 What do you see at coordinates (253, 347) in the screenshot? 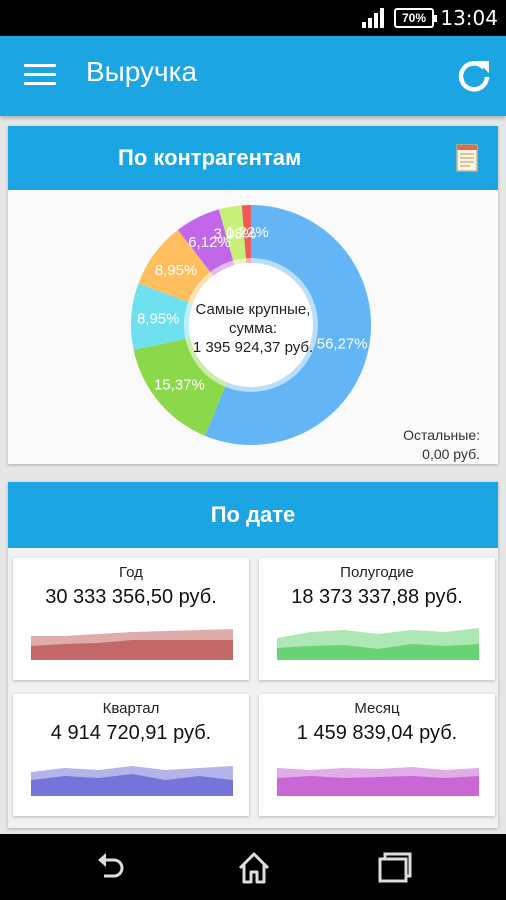
I see `center-line-3: 1 395 924,37 руб.` at bounding box center [253, 347].